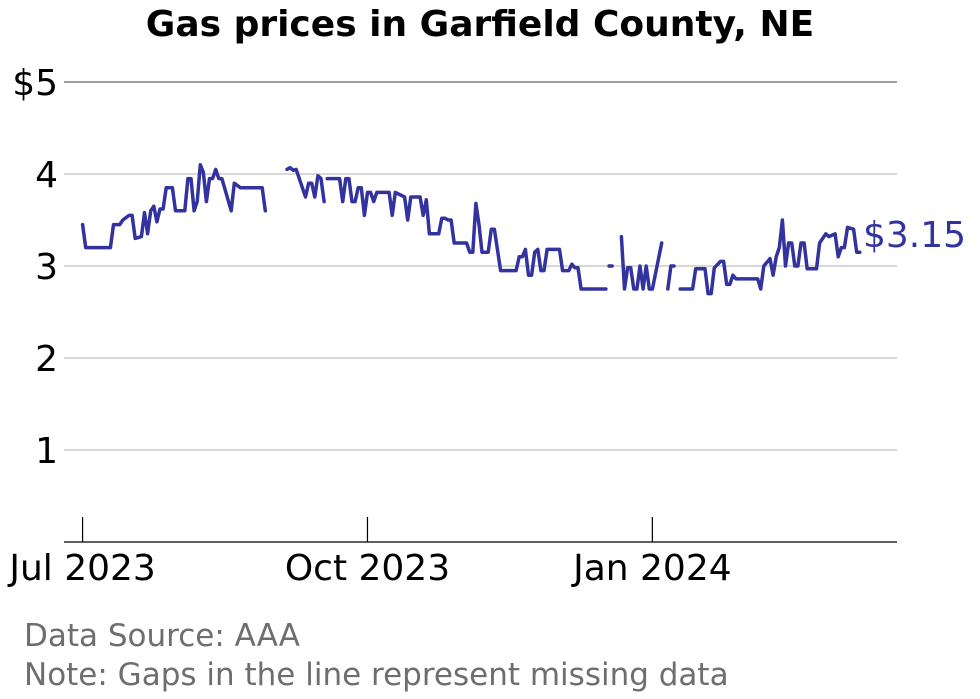 The image size is (980, 699). Describe the element at coordinates (46, 451) in the screenshot. I see `y-tick-label: 1` at that location.